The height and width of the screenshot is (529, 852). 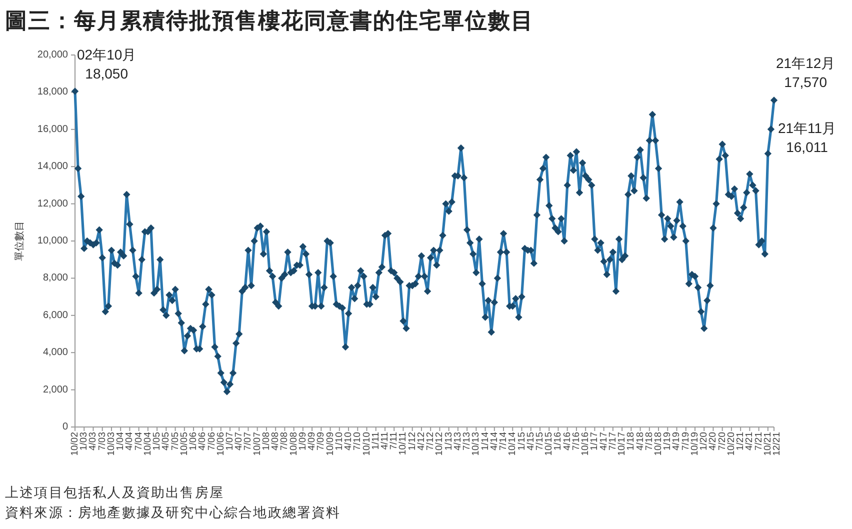 What do you see at coordinates (694, 444) in the screenshot?
I see `x-tick-label: 10/19` at bounding box center [694, 444].